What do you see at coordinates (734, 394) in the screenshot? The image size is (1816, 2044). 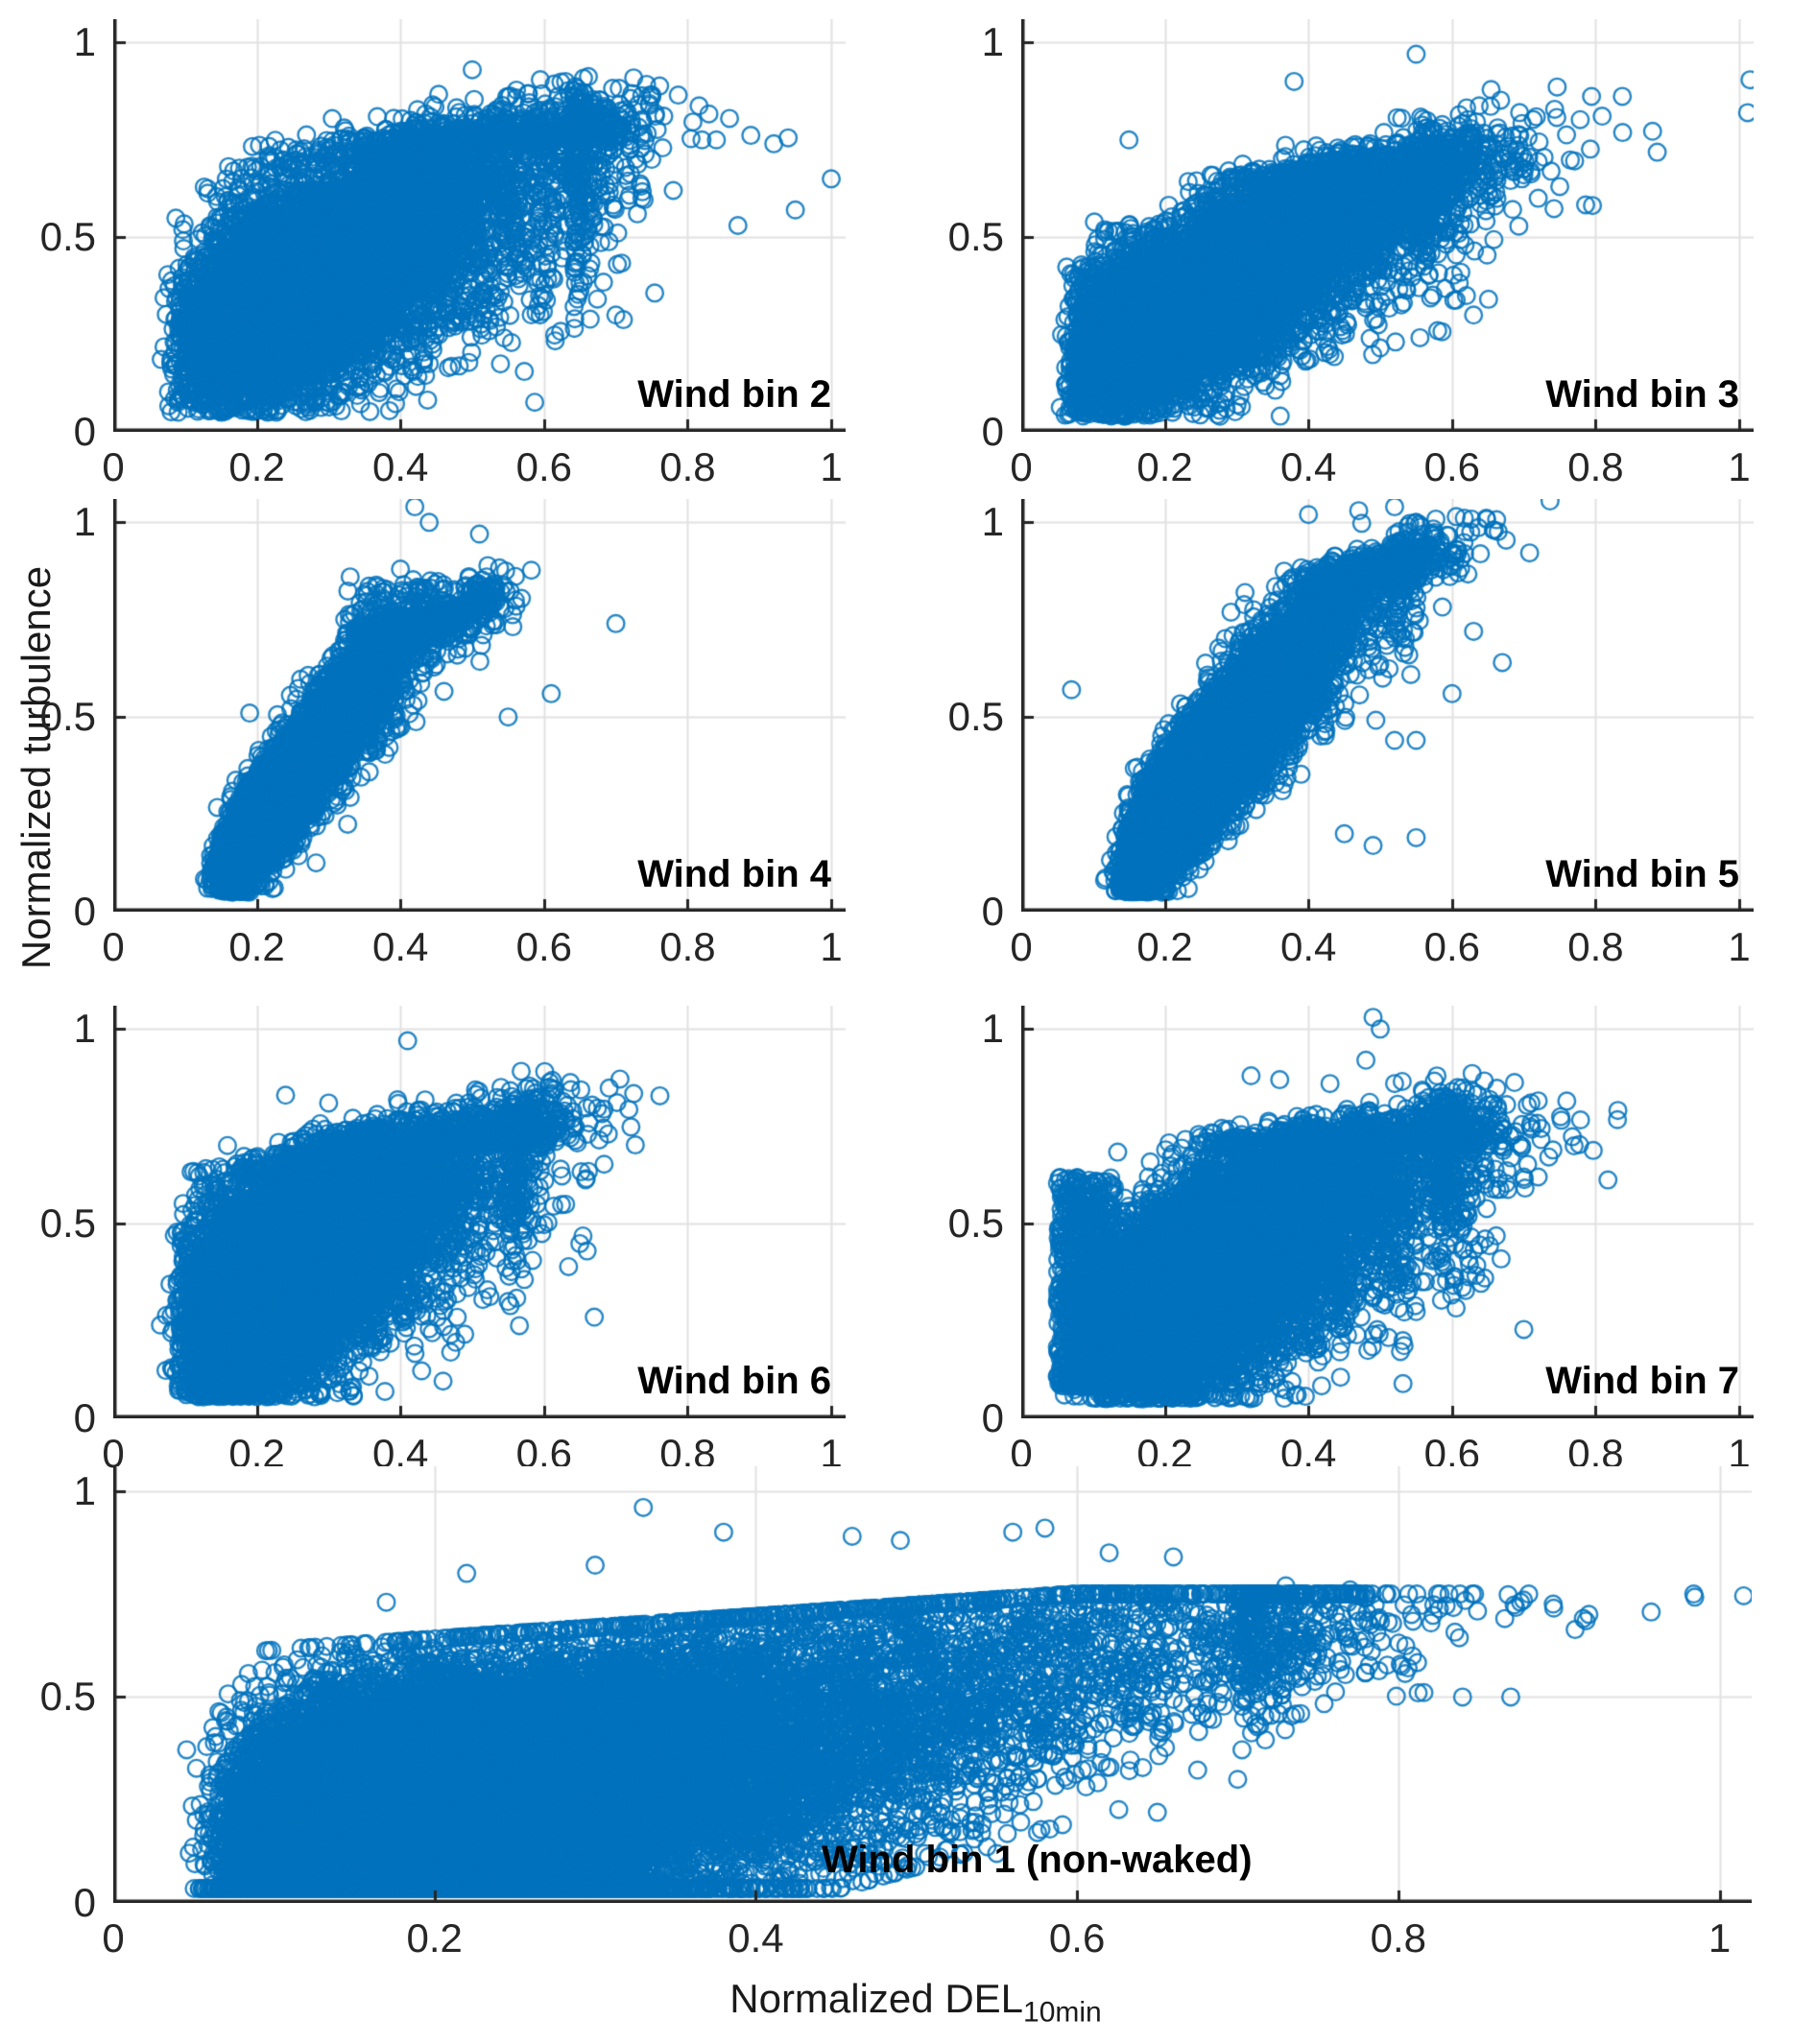 I see `bin-label-wind-bin-2: Wind bin 2` at bounding box center [734, 394].